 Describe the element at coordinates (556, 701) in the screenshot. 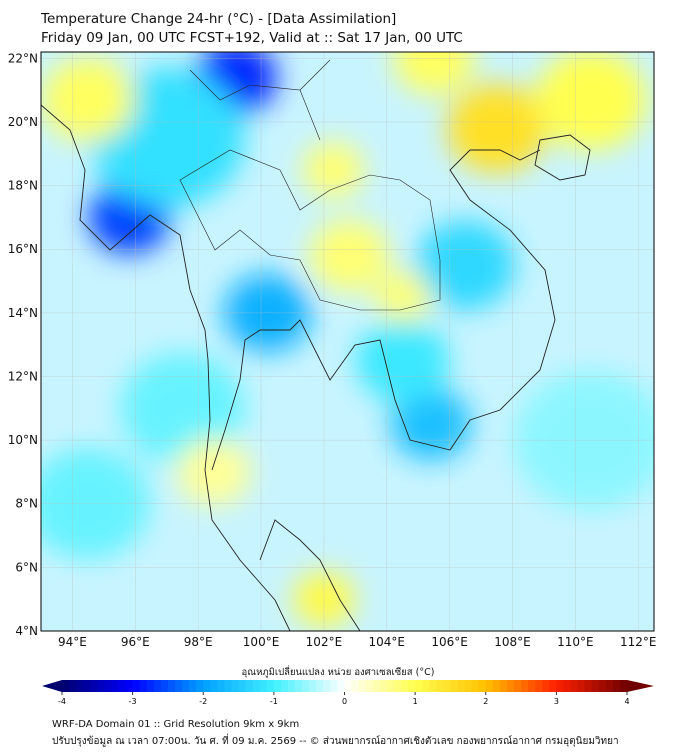

I see `colorbar-tick-label: 3` at that location.